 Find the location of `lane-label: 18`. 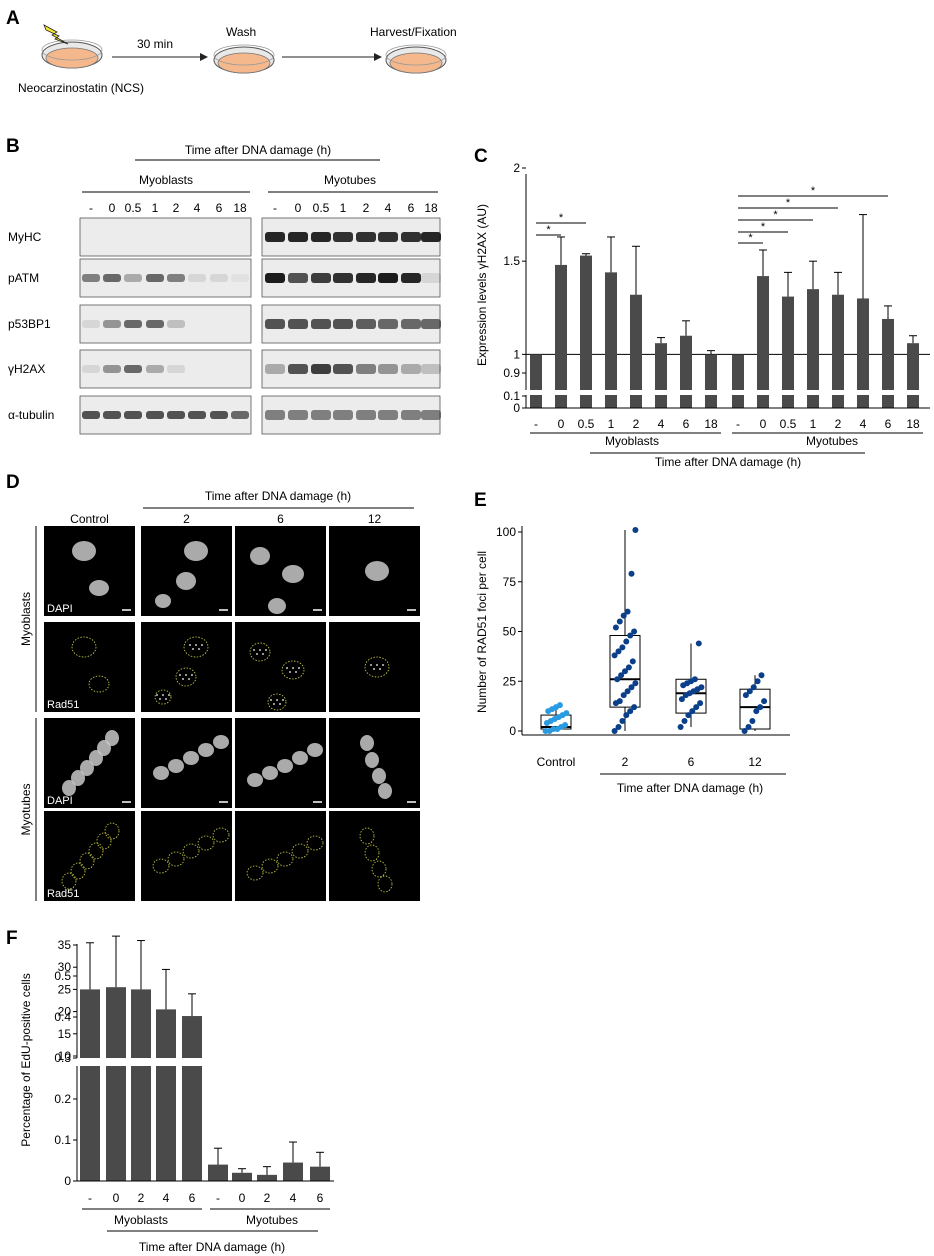

lane-label: 18 is located at coordinates (240, 208).